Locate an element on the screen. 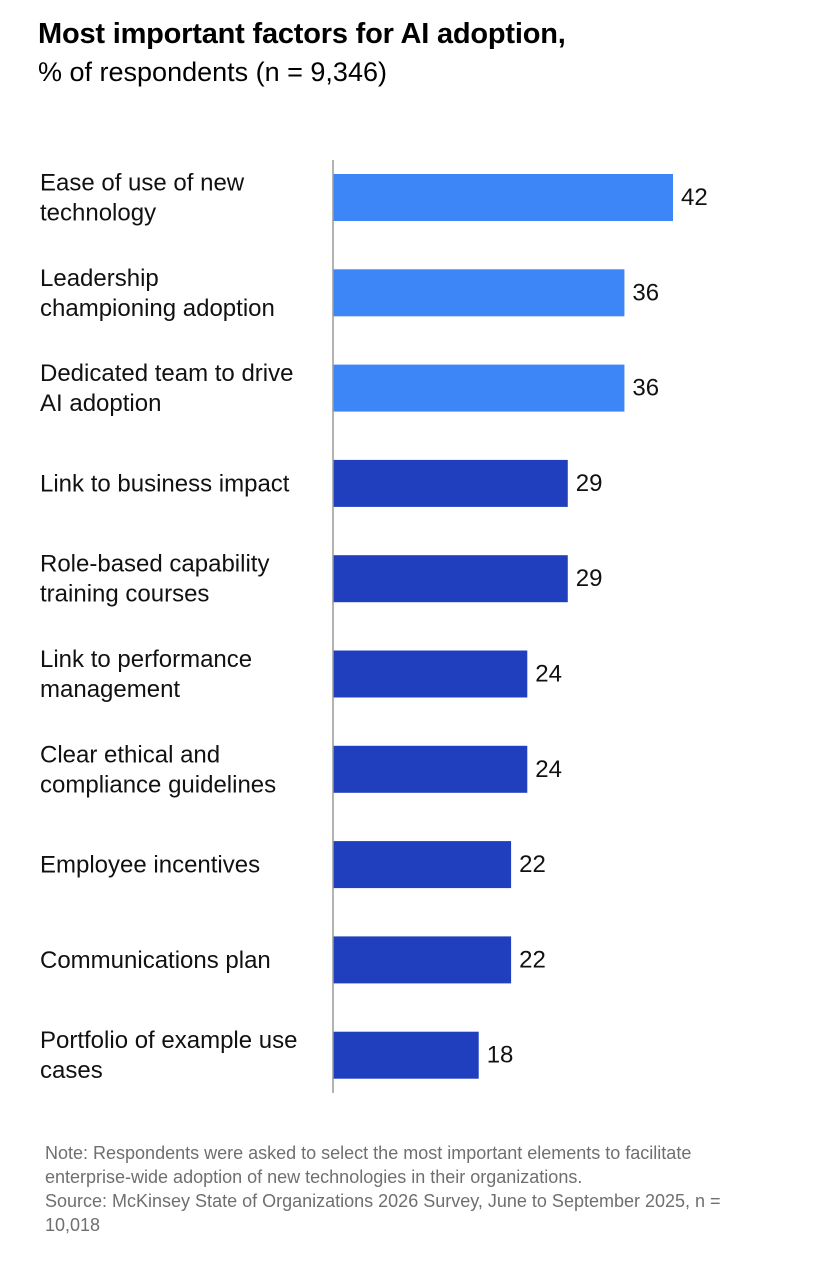 The image size is (814, 1278). category-label-1: Ease of use of new technology is located at coordinates (142, 197).